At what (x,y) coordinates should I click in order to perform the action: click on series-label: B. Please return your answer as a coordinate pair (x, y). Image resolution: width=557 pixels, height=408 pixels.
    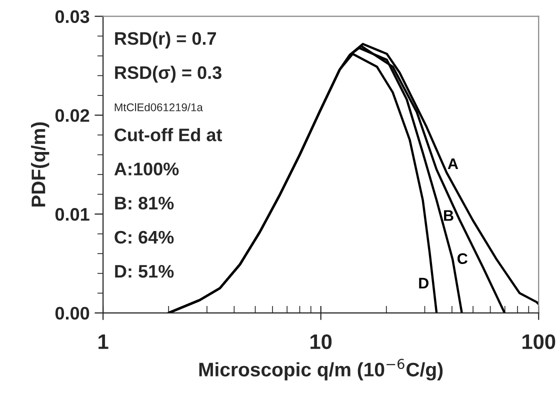
    Looking at the image, I should click on (449, 215).